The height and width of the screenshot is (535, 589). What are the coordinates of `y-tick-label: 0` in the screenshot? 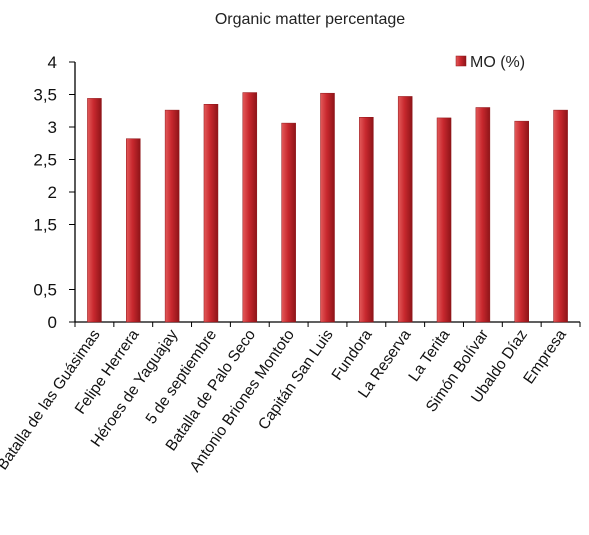 It's located at (52, 322).